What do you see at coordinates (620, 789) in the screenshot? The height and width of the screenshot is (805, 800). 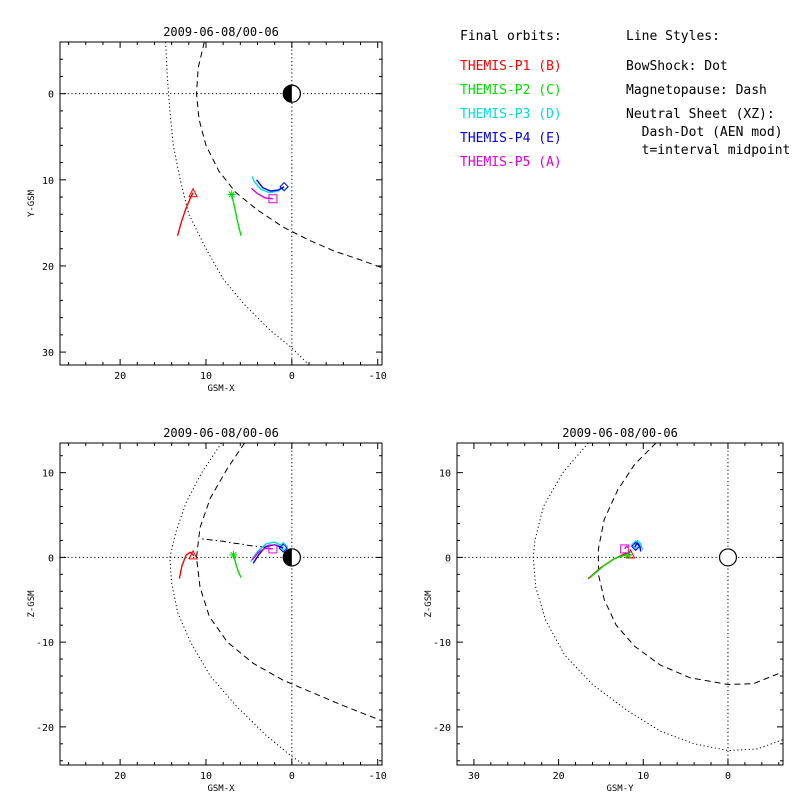 I see `x-axis-label: GSM-Y` at bounding box center [620, 789].